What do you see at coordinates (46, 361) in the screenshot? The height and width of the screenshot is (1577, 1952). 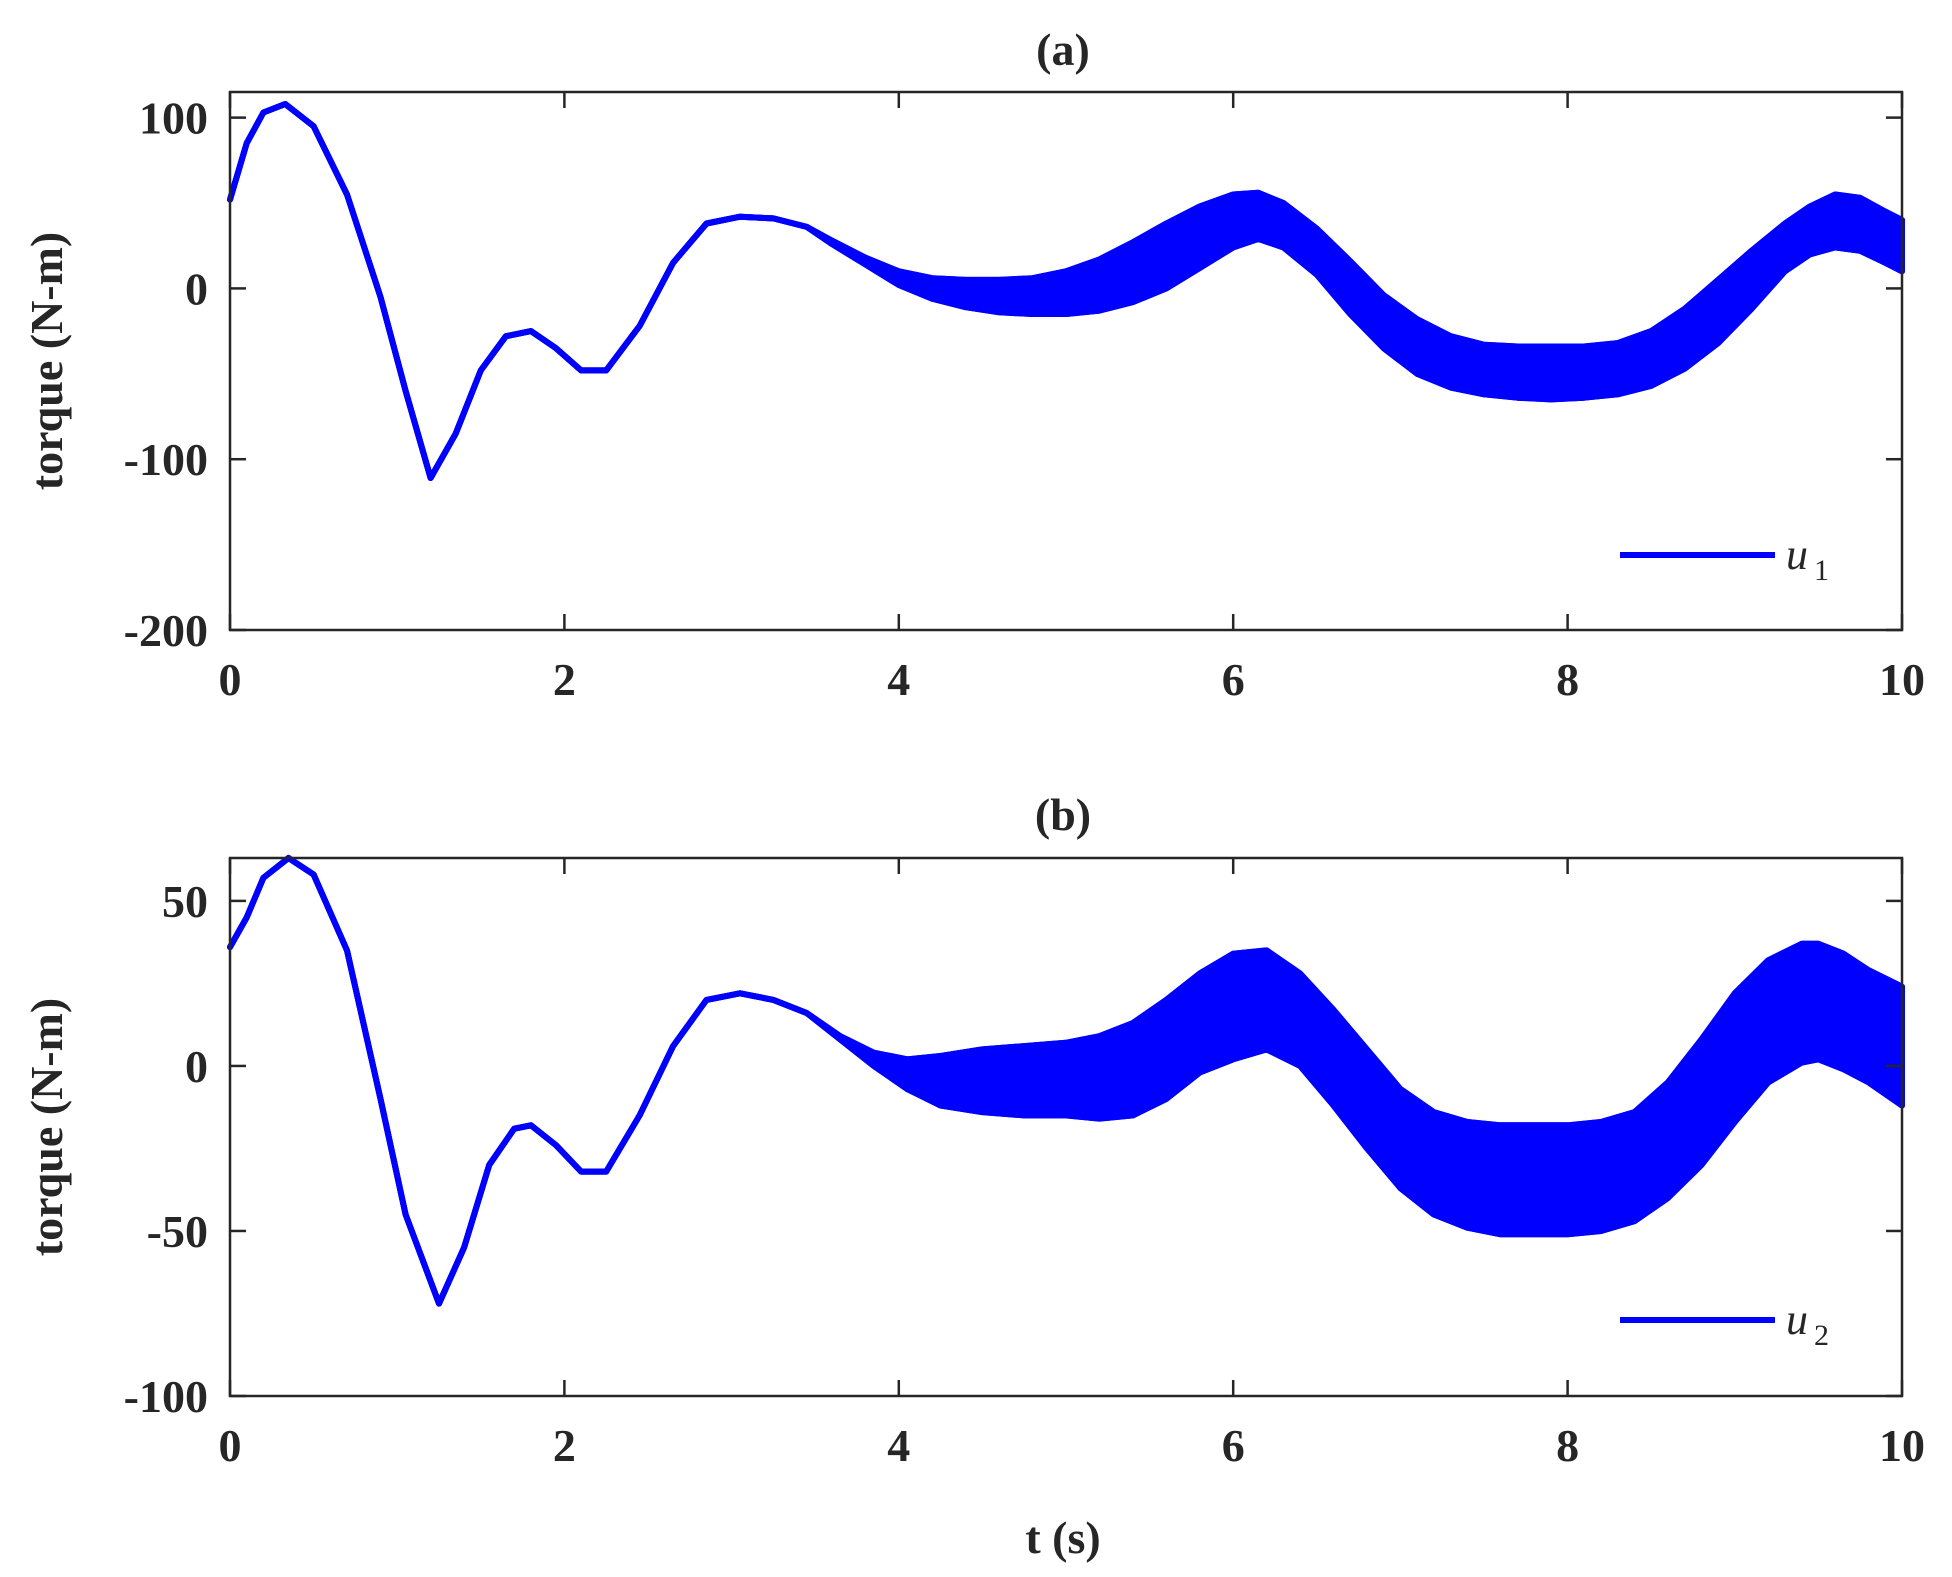 I see `panel-a-y-axis-label: torque (N-m)` at bounding box center [46, 361].